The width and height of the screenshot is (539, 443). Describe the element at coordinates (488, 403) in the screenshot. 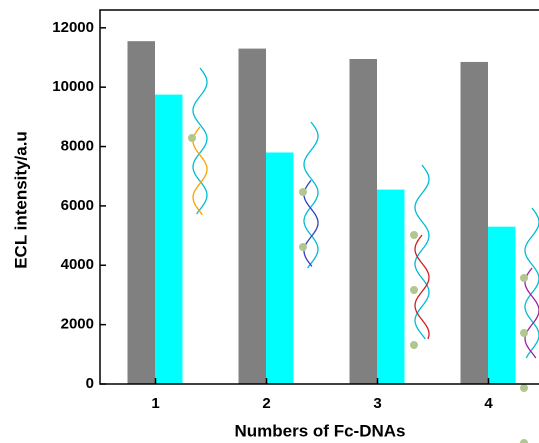

I see `x-tick-label: 4` at that location.